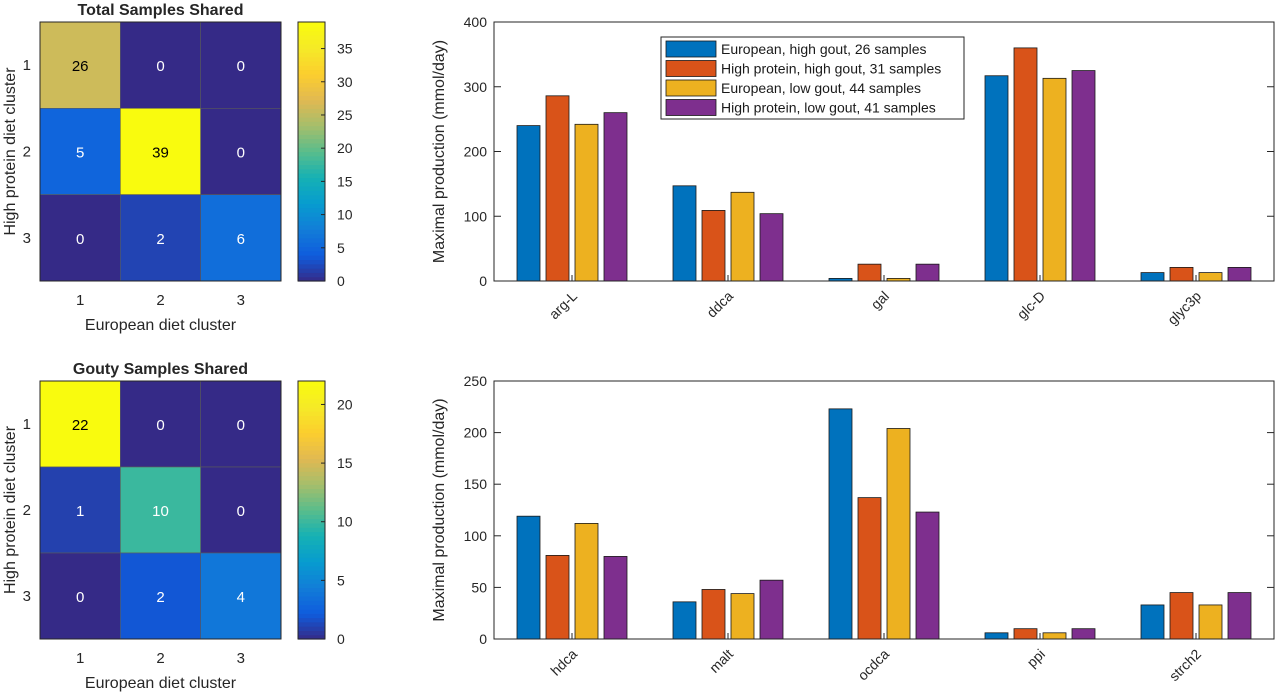  I want to click on heatmap-cell-label: 39, so click(160, 153).